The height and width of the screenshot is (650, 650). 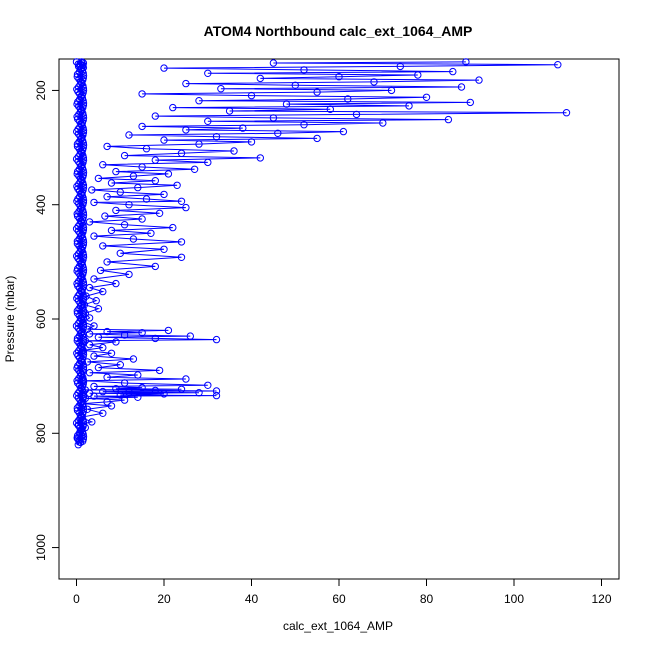 I want to click on y-tick-label: 800, so click(x=41, y=433).